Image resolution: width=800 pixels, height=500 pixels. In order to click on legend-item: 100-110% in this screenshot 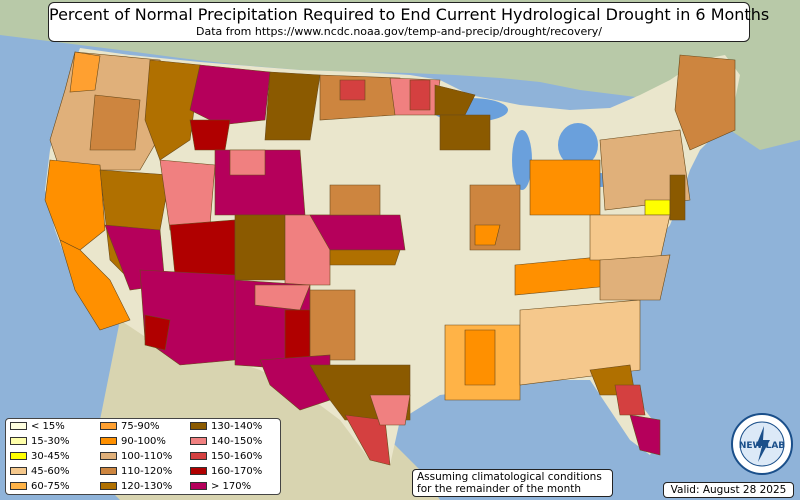, I will do `click(136, 457)`.